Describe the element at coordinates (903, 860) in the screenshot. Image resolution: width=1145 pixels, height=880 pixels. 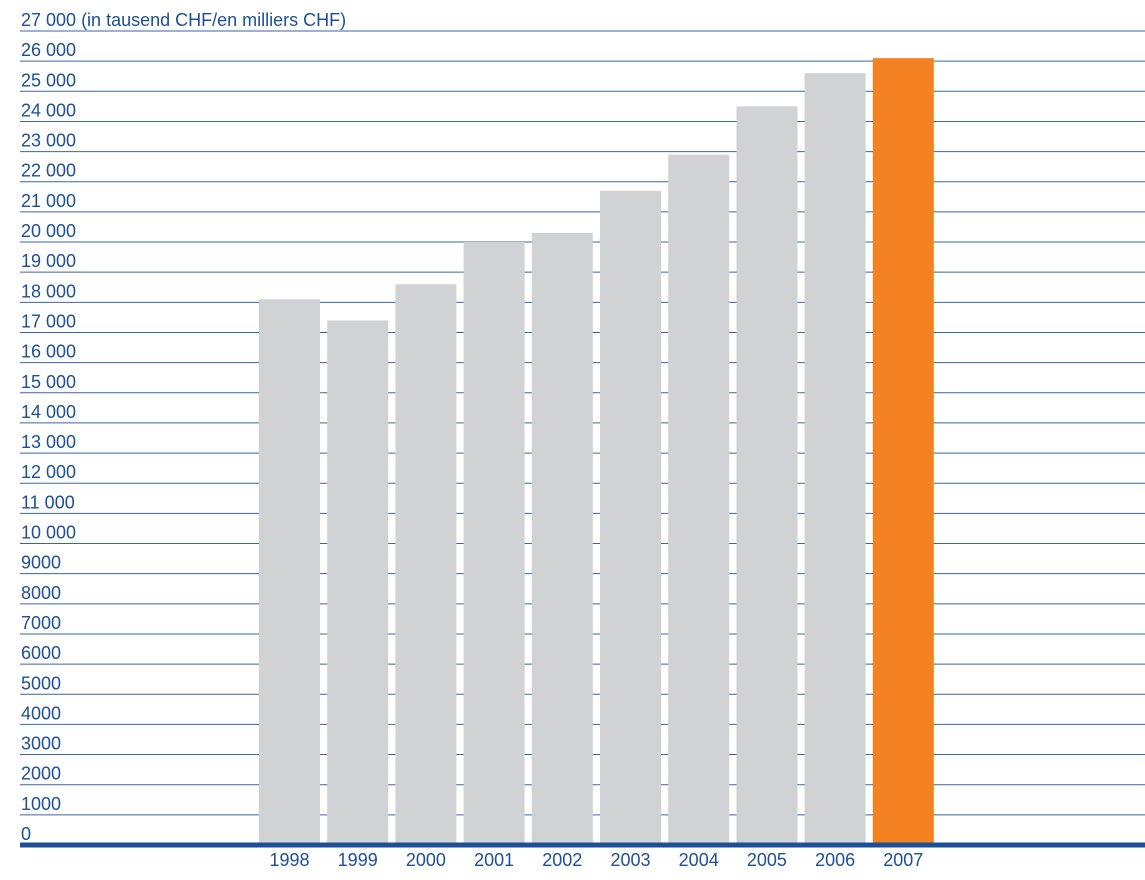
I see `x-tick-label: 2007` at that location.